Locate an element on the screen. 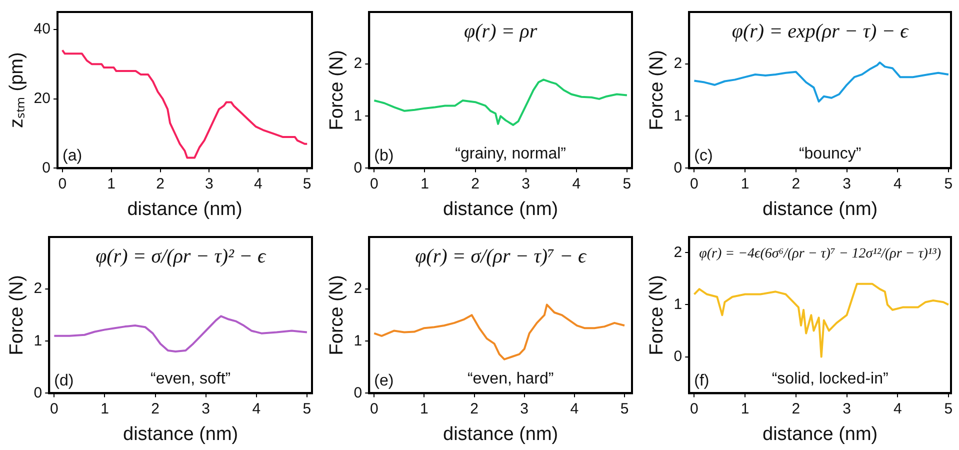 The height and width of the screenshot is (450, 959). annotation: “solid, locked-in” is located at coordinates (830, 379).